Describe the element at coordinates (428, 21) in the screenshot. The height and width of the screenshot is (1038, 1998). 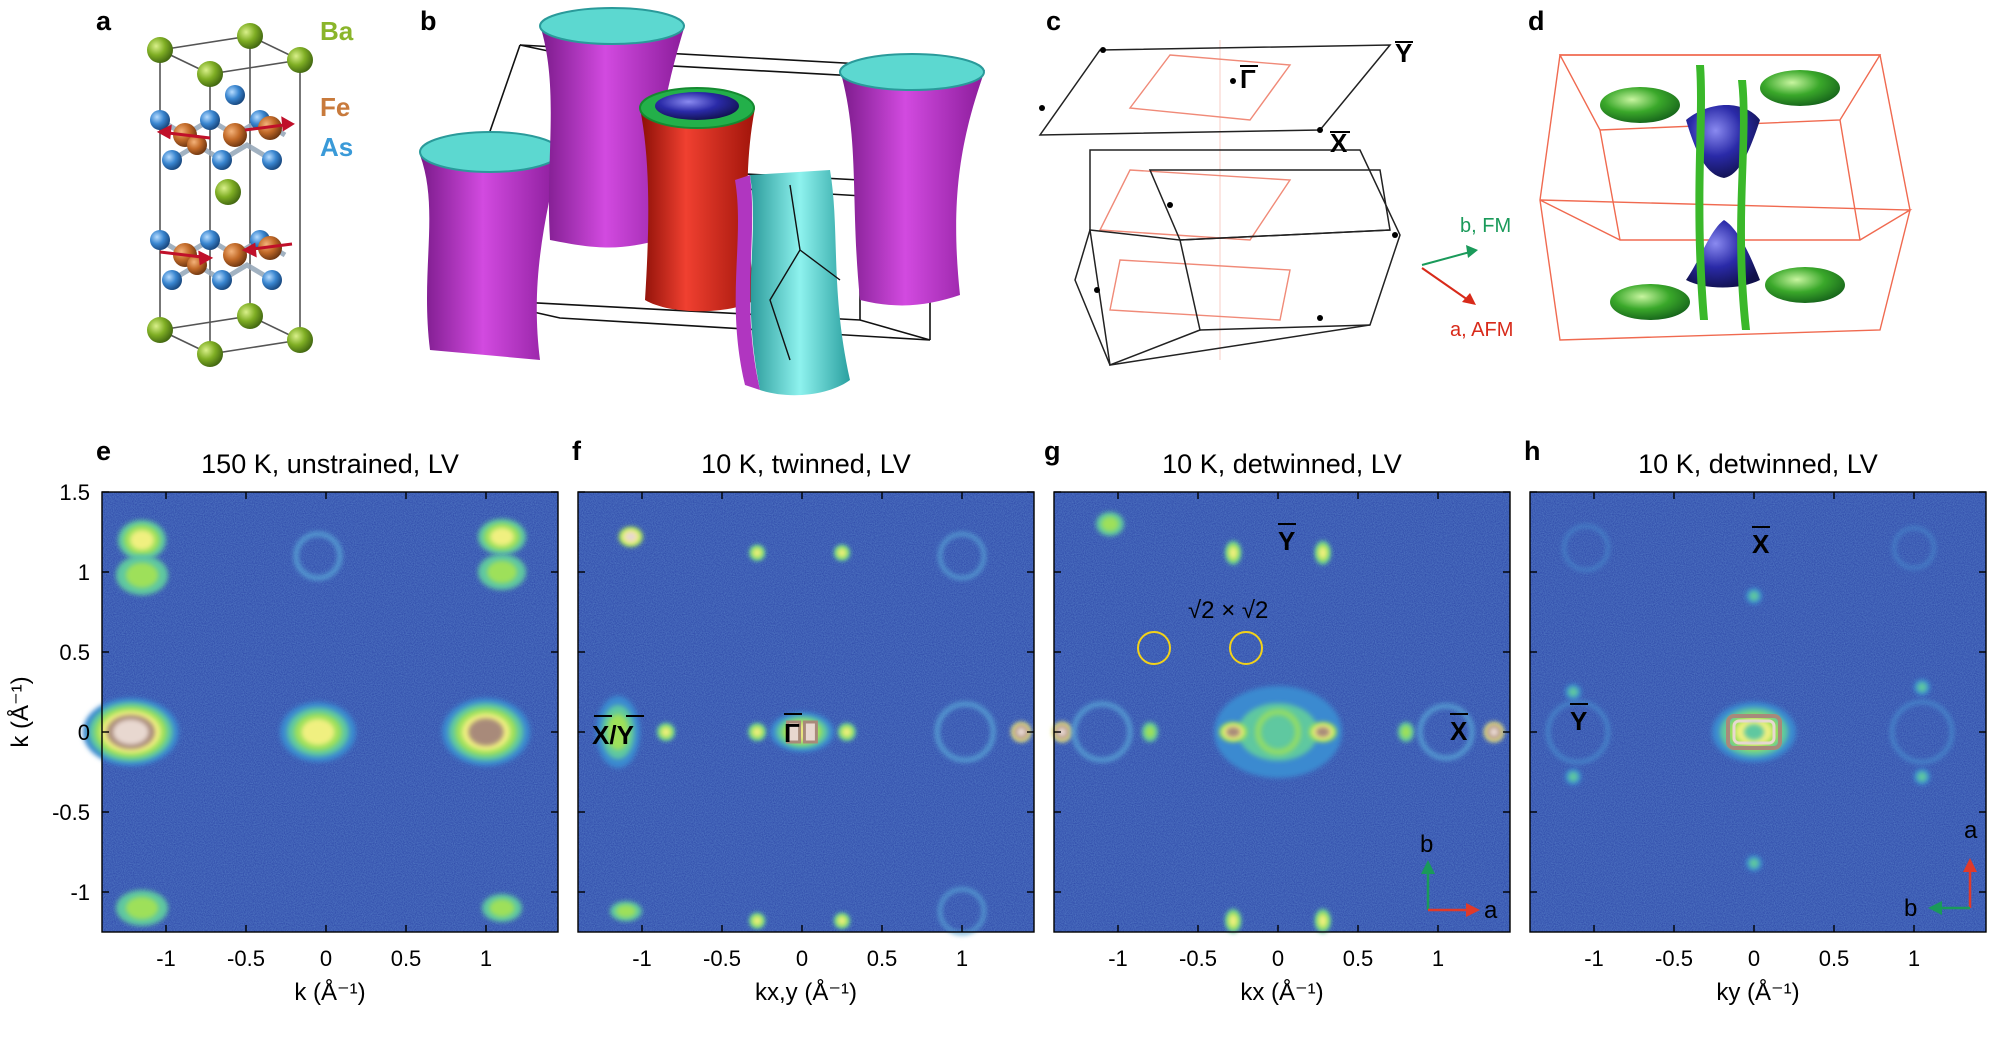
I see `panel-label-b: b` at that location.